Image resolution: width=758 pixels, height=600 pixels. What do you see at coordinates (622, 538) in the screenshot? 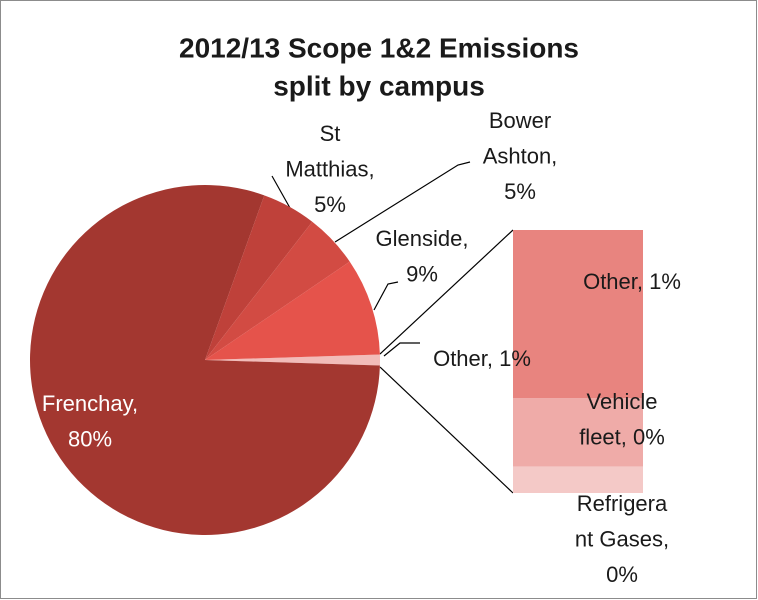
I see `data-label: nt Gases,` at bounding box center [622, 538].